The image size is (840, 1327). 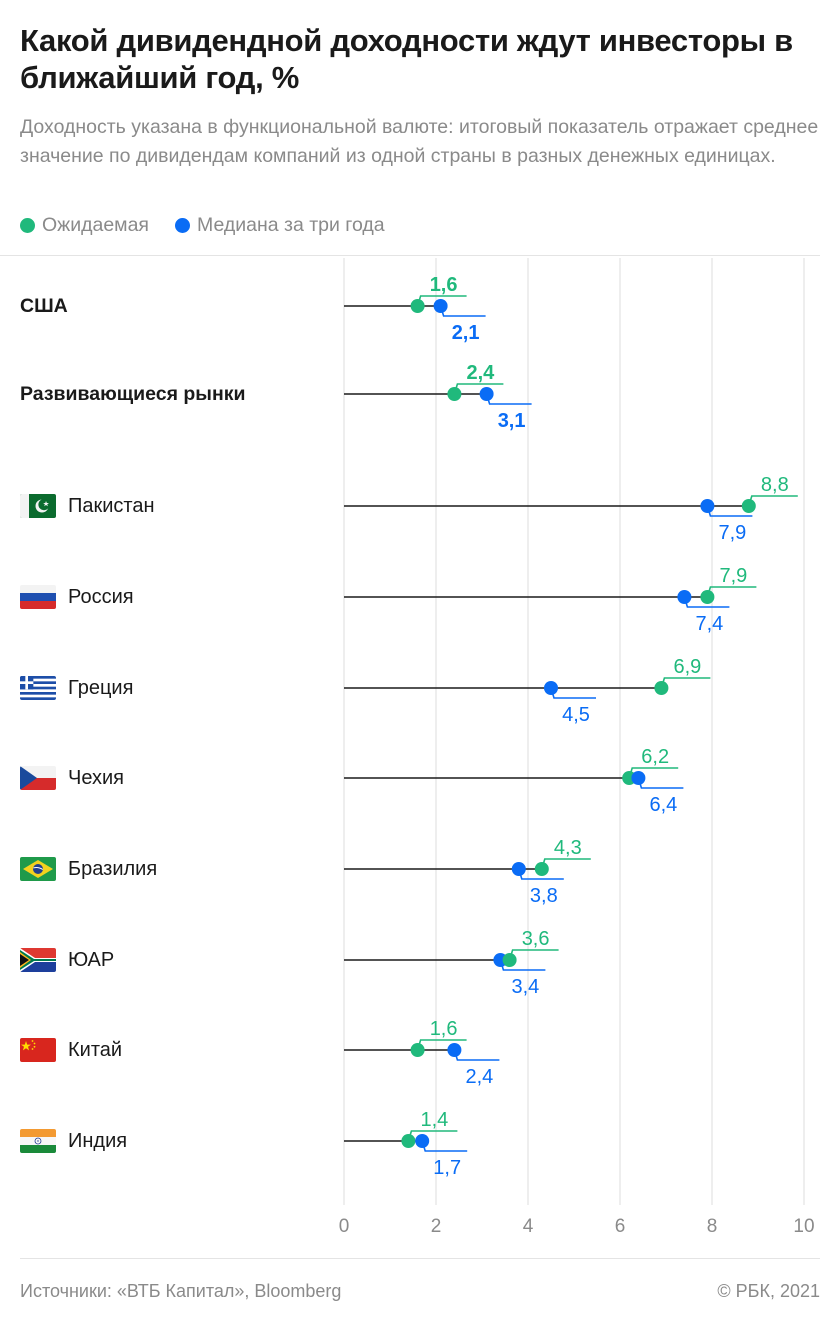 I want to click on source-note: Источники: «ВТБ Капитал», Bloomberg, so click(x=181, y=1291).